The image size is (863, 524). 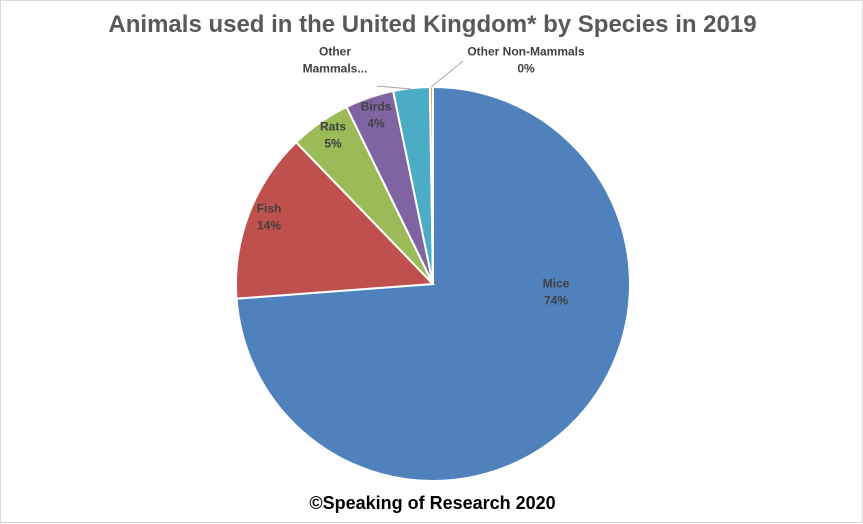 I want to click on pie-slice-fish, so click(x=335, y=220).